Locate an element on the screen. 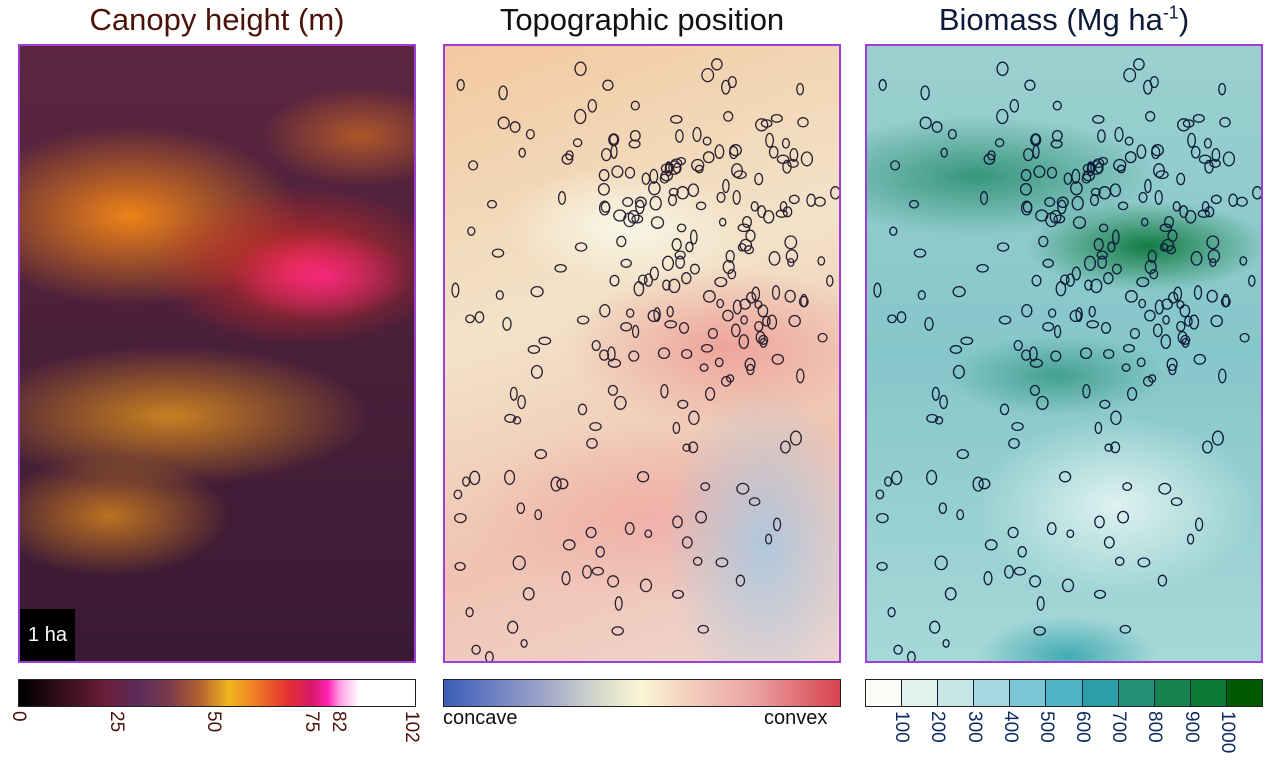  biomass-tick-1000: 1000 is located at coordinates (1227, 732).